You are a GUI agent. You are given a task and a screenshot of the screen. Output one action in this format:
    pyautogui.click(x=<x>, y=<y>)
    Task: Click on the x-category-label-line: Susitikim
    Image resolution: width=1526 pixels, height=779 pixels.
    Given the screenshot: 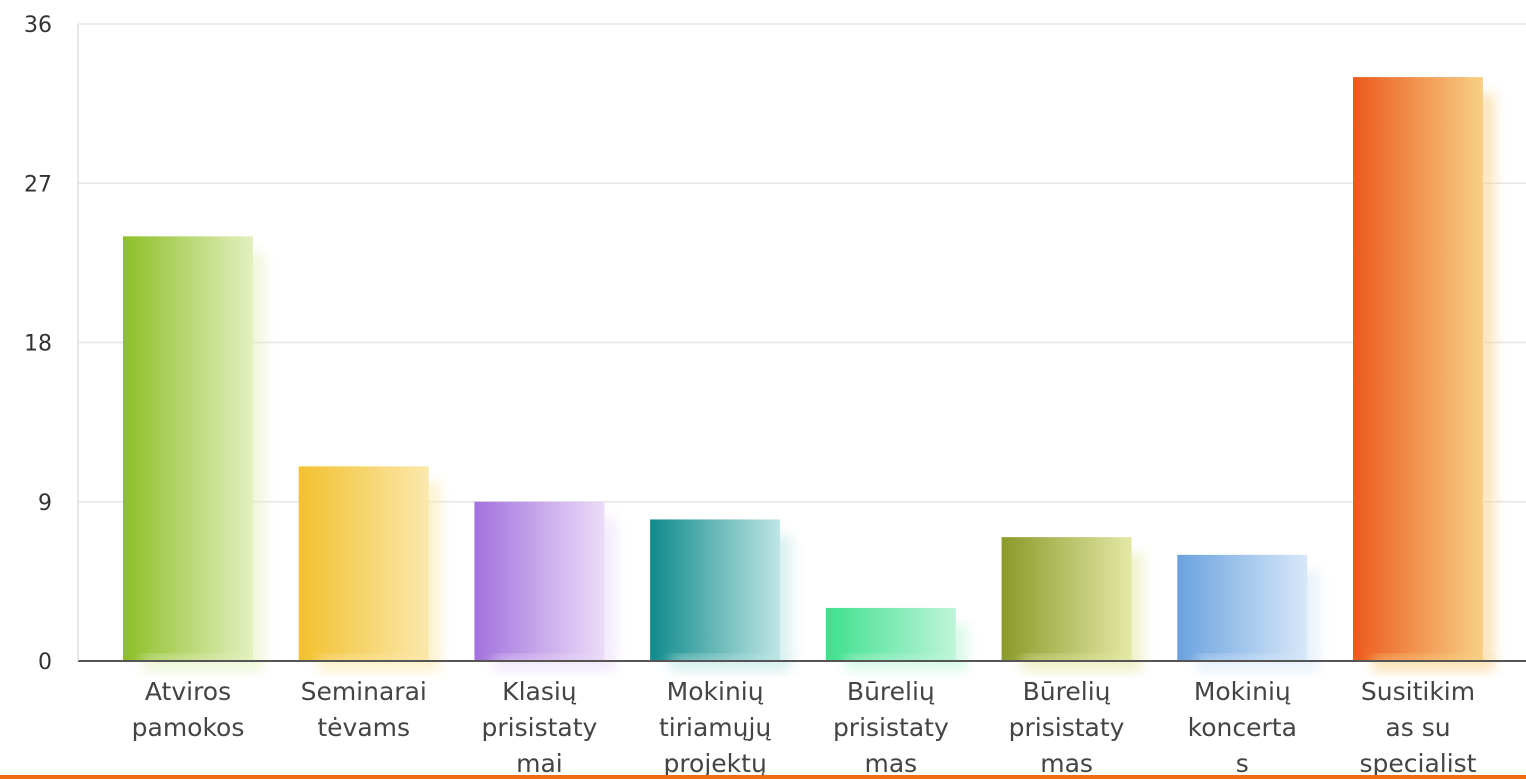 What is the action you would take?
    pyautogui.click(x=1418, y=691)
    